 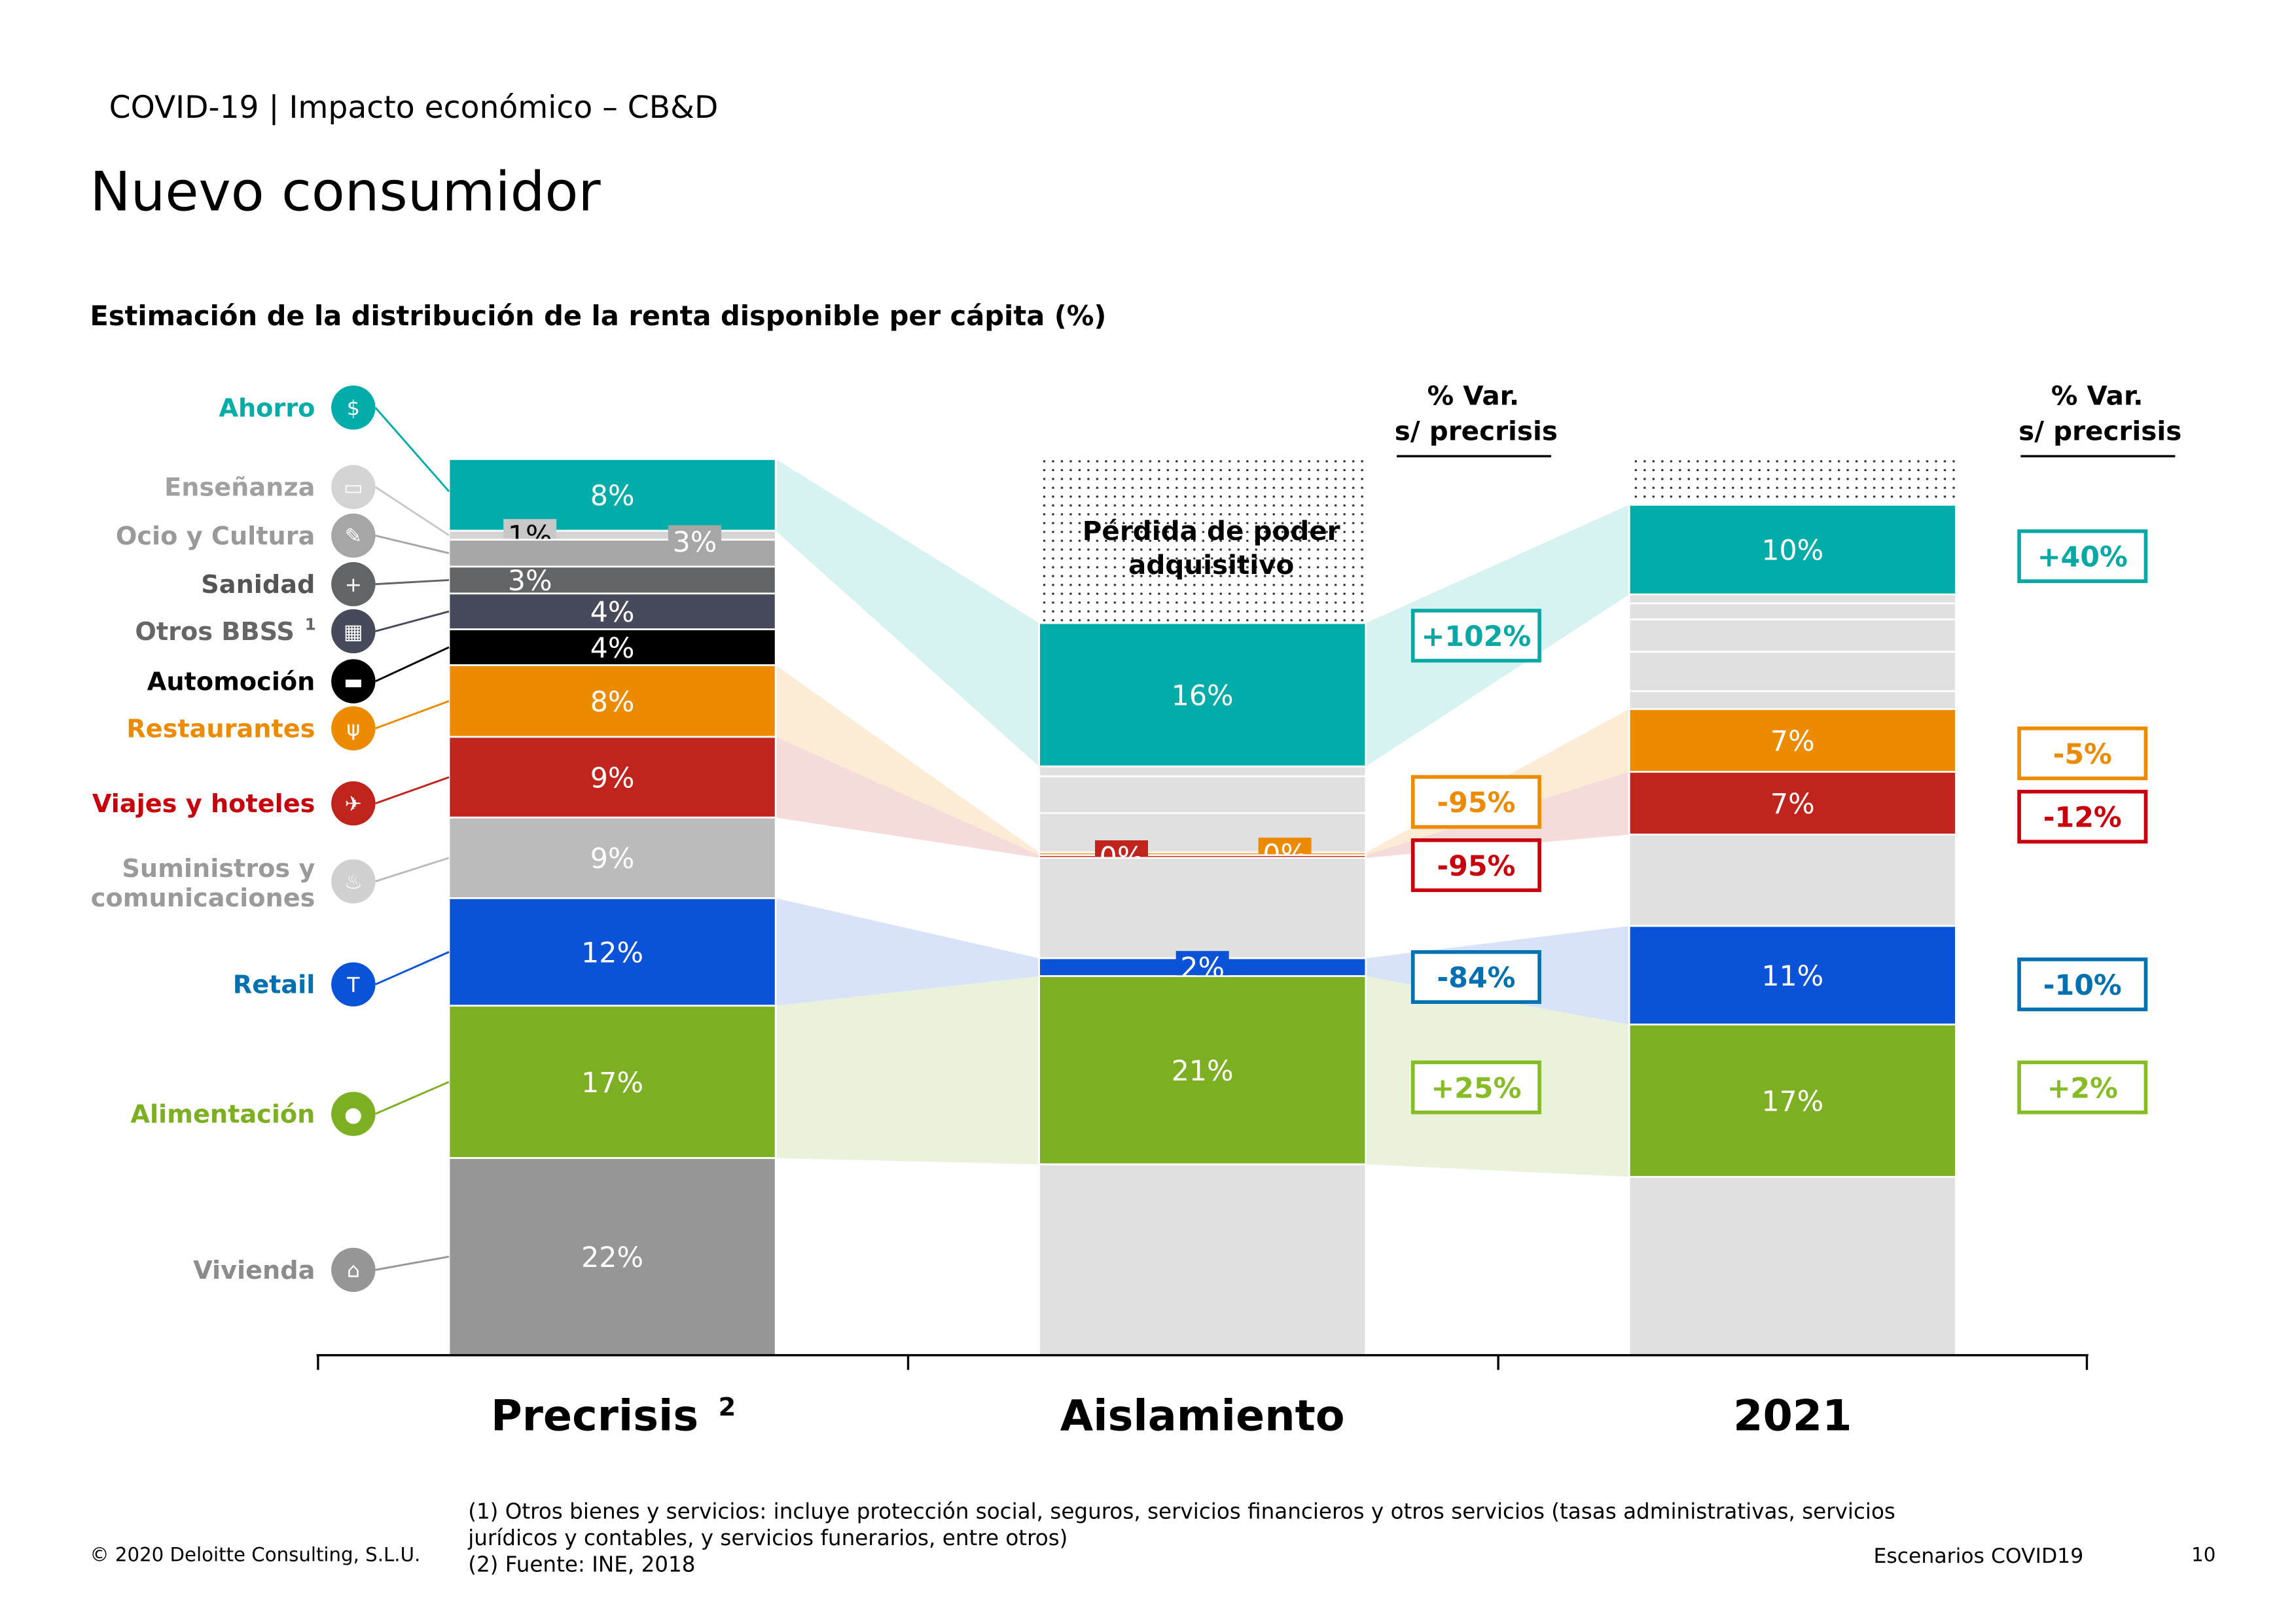 I want to click on legend-label: Suministros y, so click(x=218, y=869).